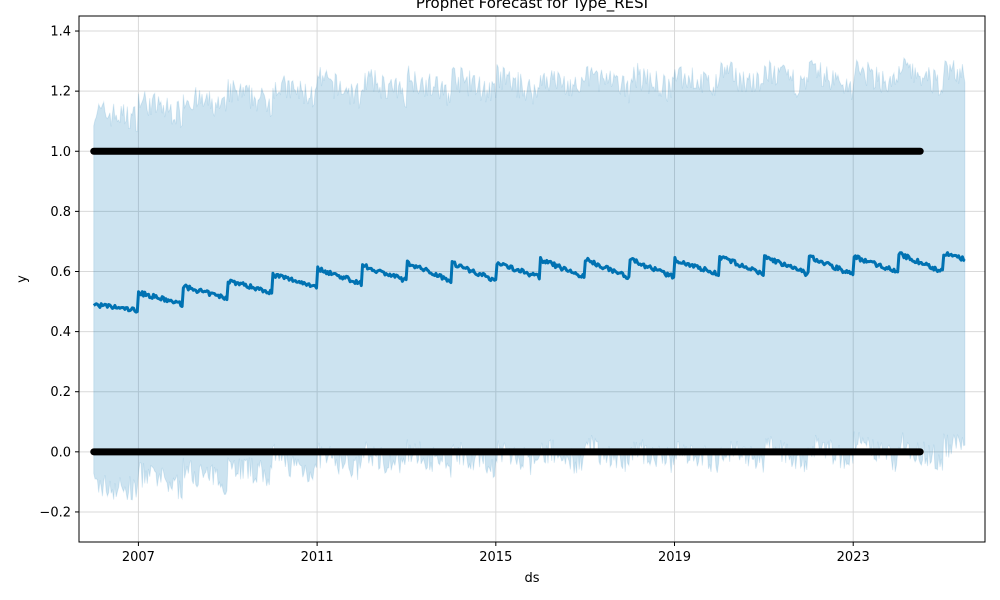 This screenshot has width=1000, height=600. Describe the element at coordinates (60, 212) in the screenshot. I see `y-tick-label: 0.8` at that location.